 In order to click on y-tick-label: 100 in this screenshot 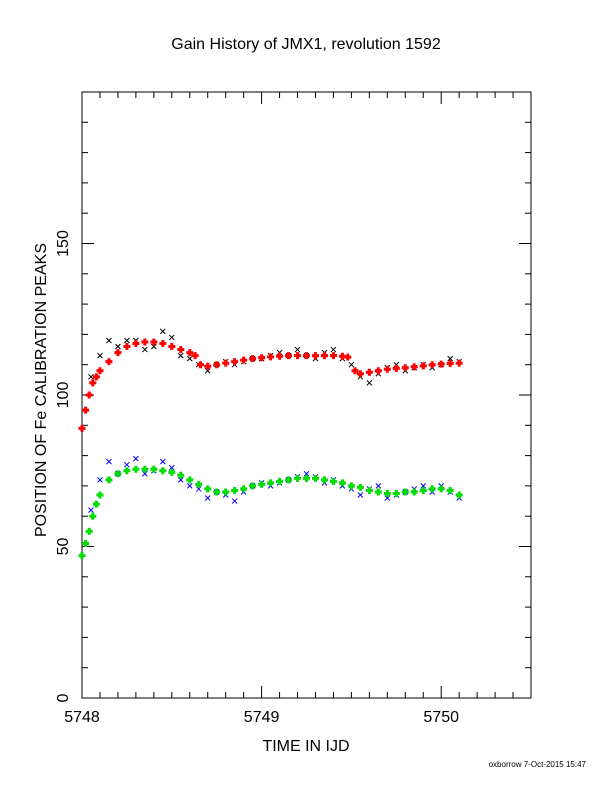, I will do `click(63, 395)`.